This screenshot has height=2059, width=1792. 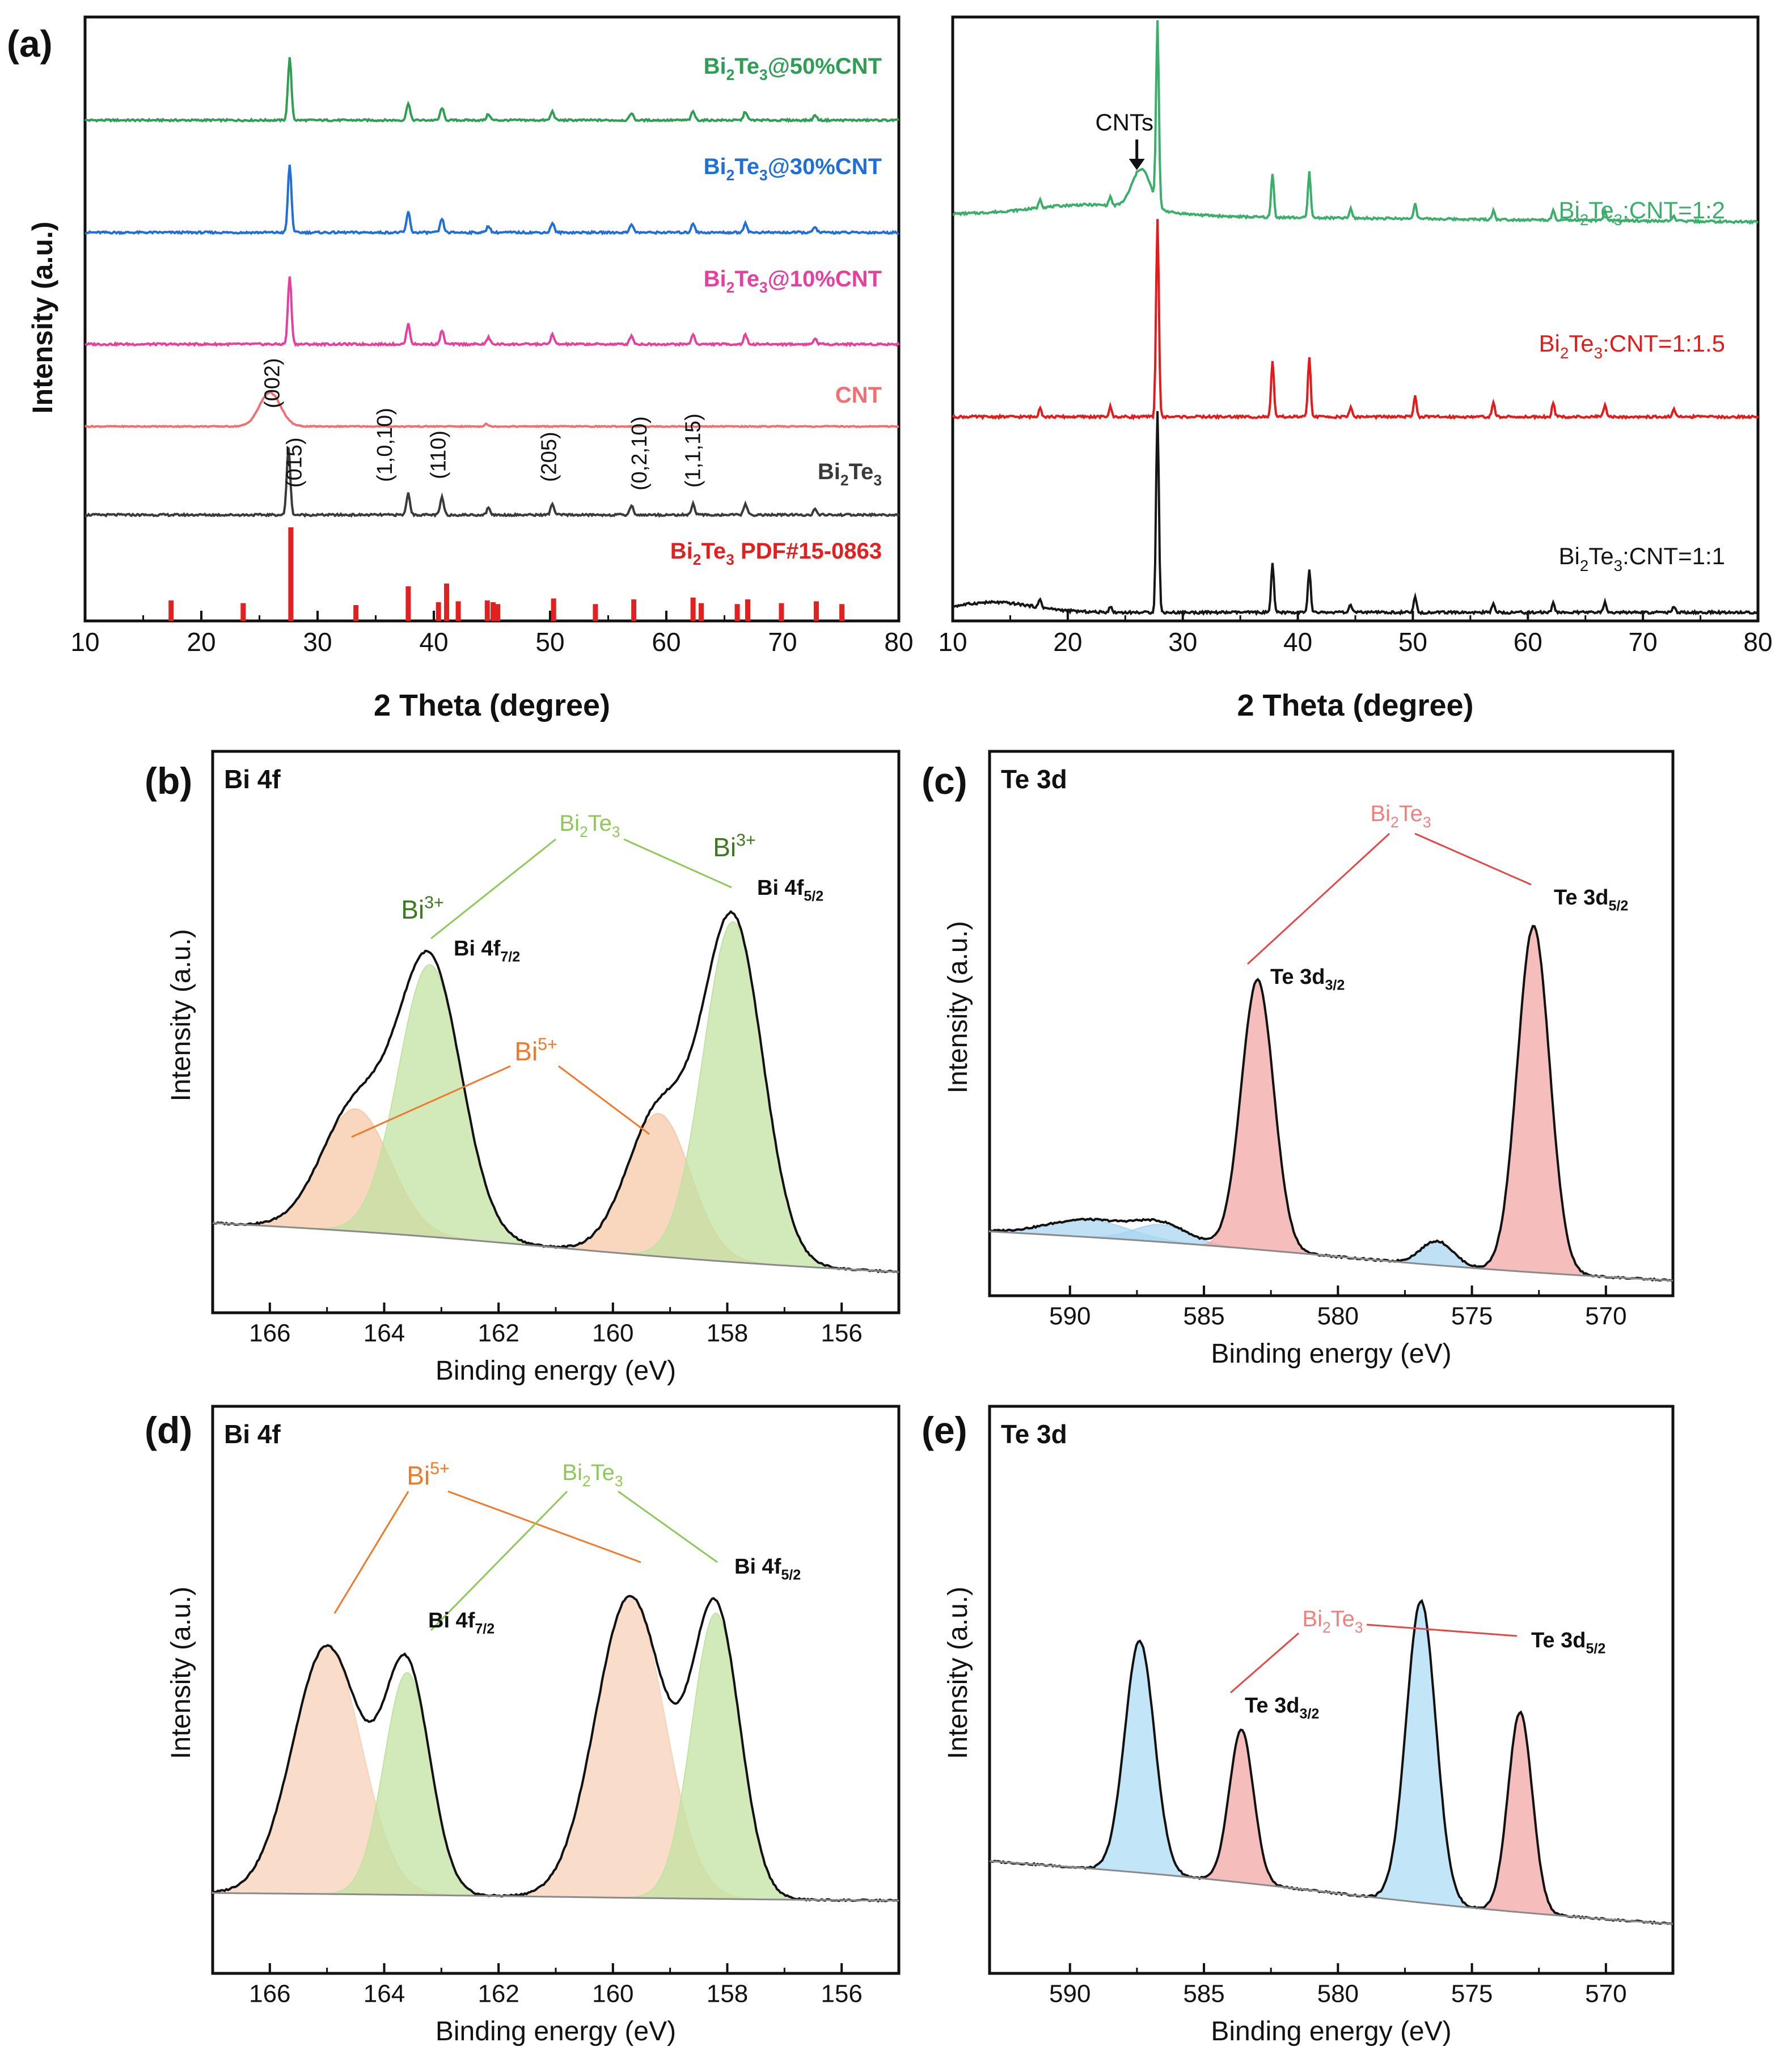 What do you see at coordinates (783, 642) in the screenshot?
I see `xrd-a-left-xtick-label: 70` at bounding box center [783, 642].